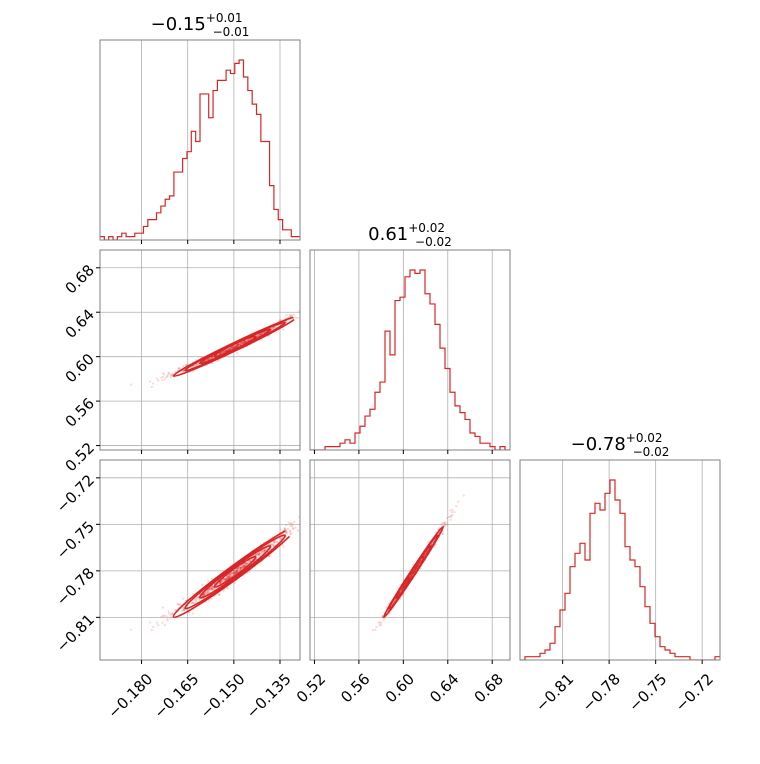 This screenshot has width=760, height=764. I want to click on panel-title-2: −0.78+0.02 −0.02, so click(620, 445).